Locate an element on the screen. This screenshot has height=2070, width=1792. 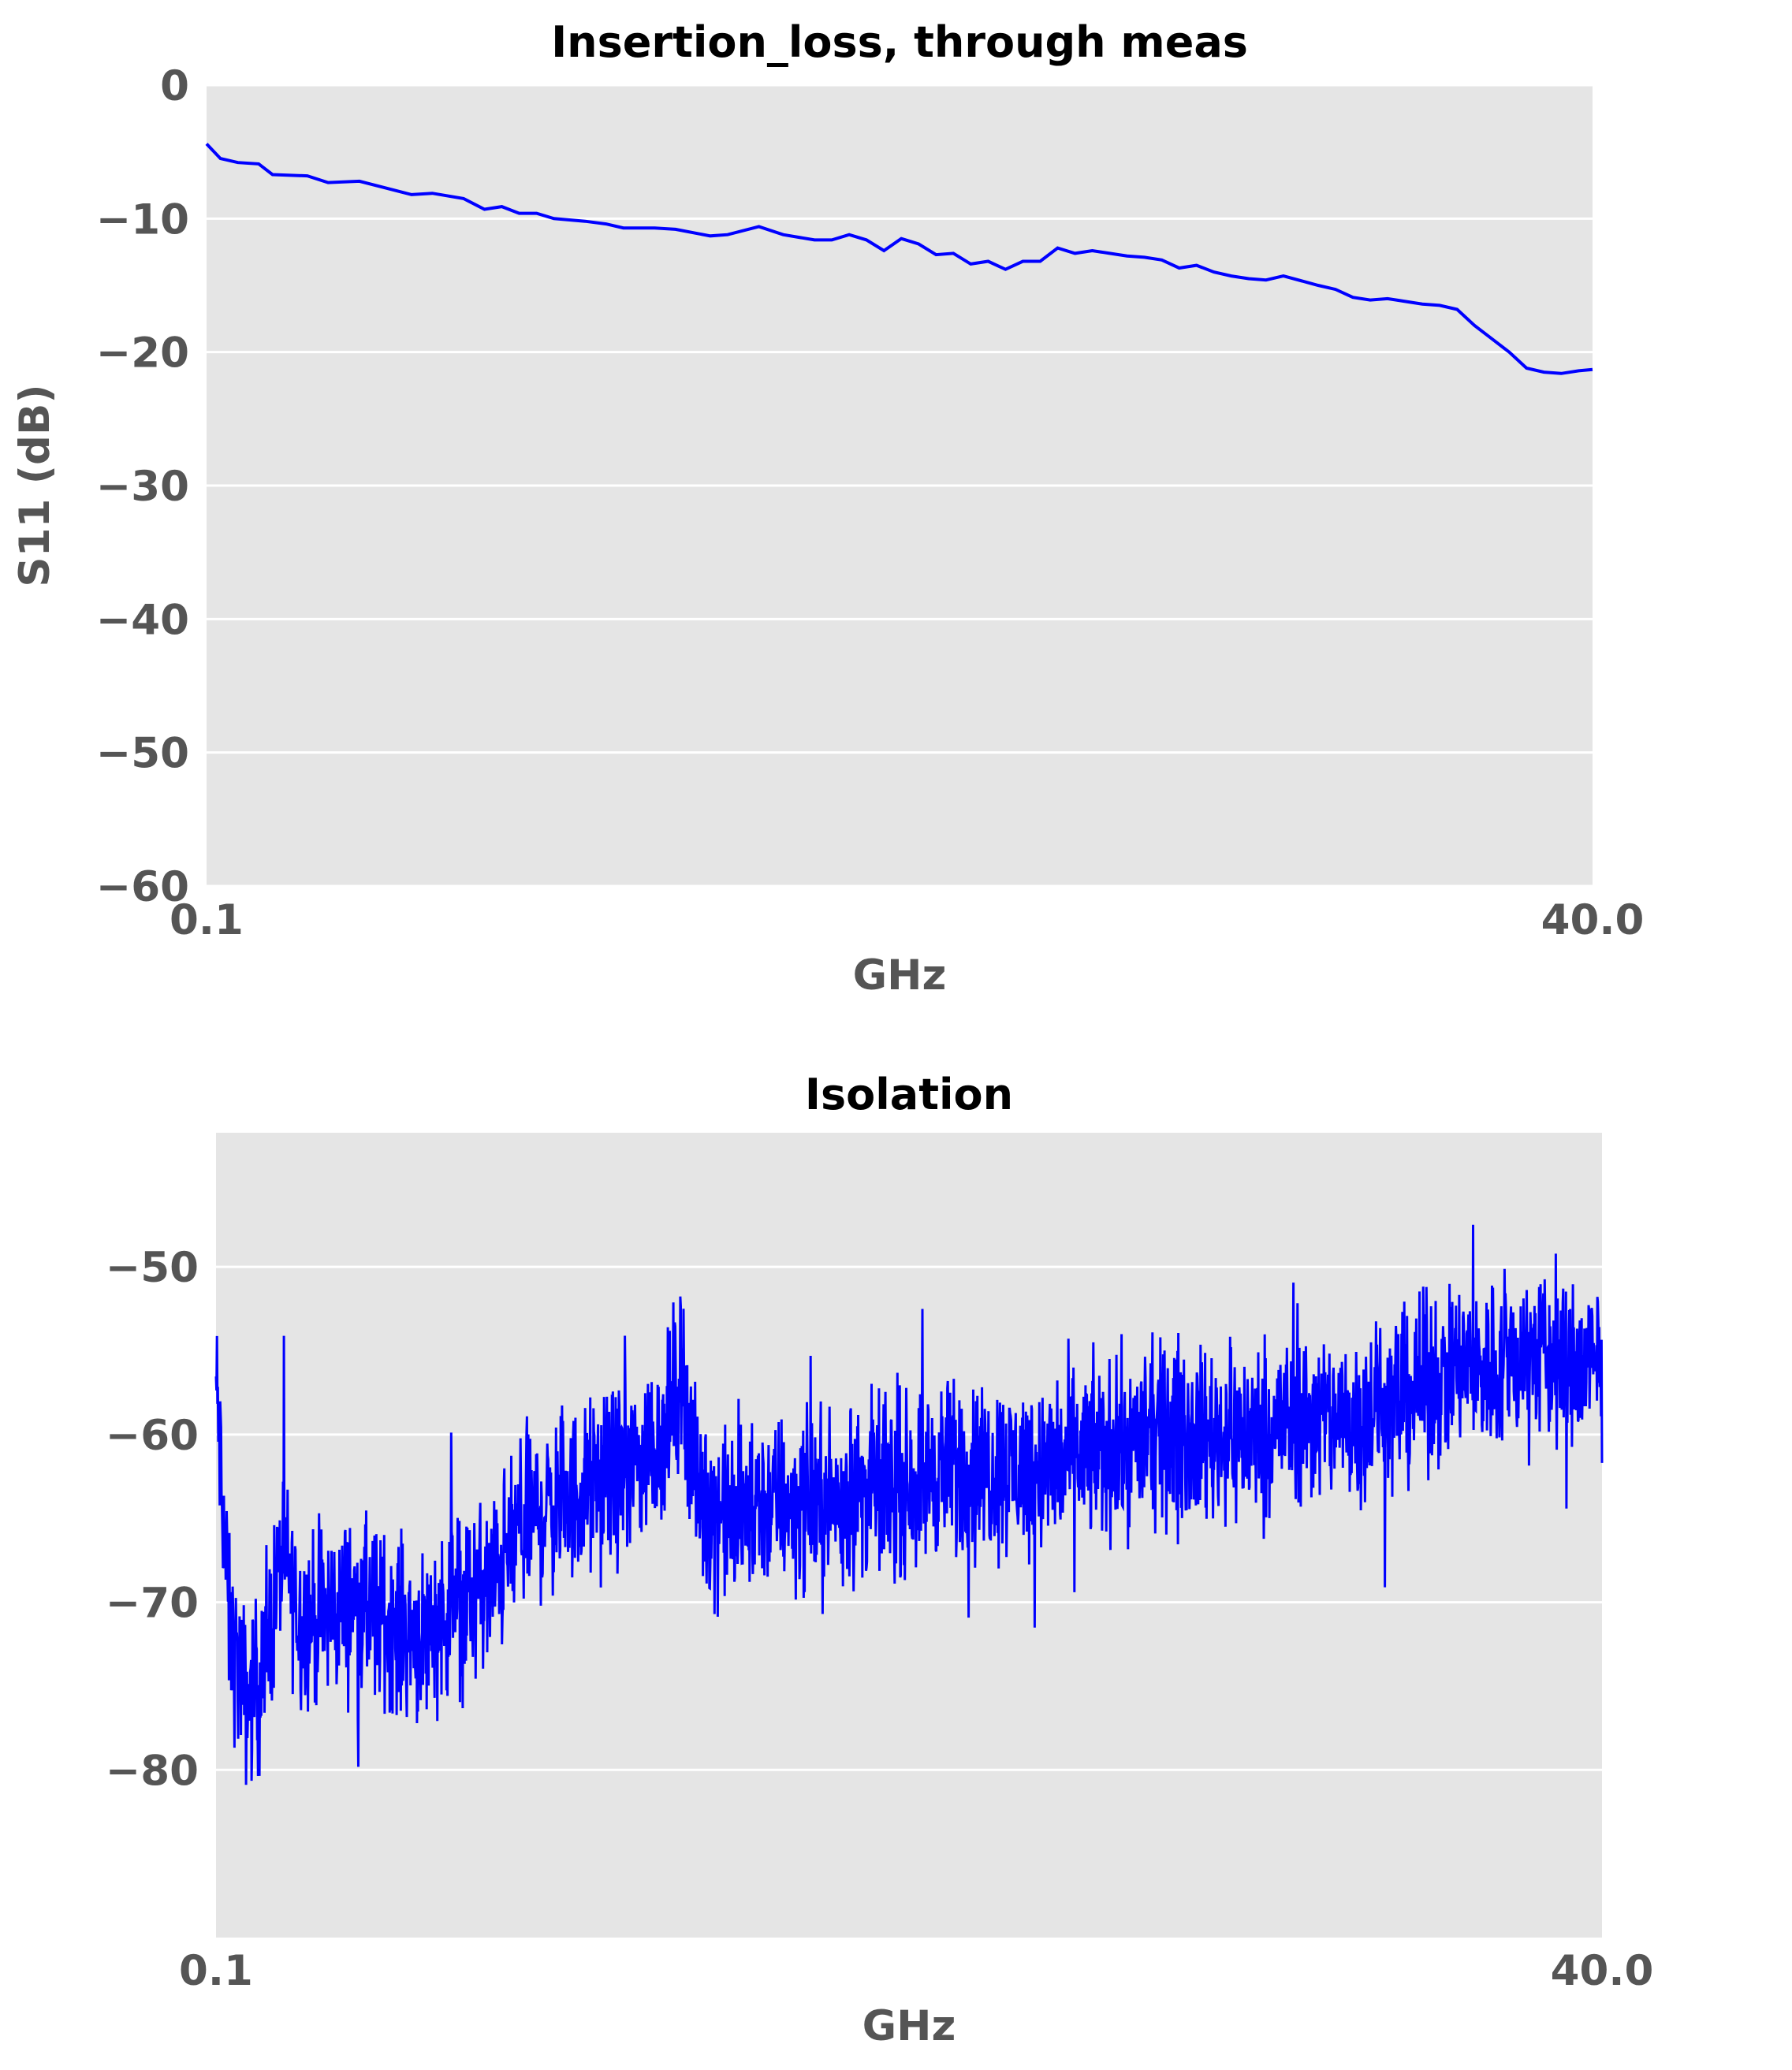
y-tick-label: −10 is located at coordinates (142, 219).